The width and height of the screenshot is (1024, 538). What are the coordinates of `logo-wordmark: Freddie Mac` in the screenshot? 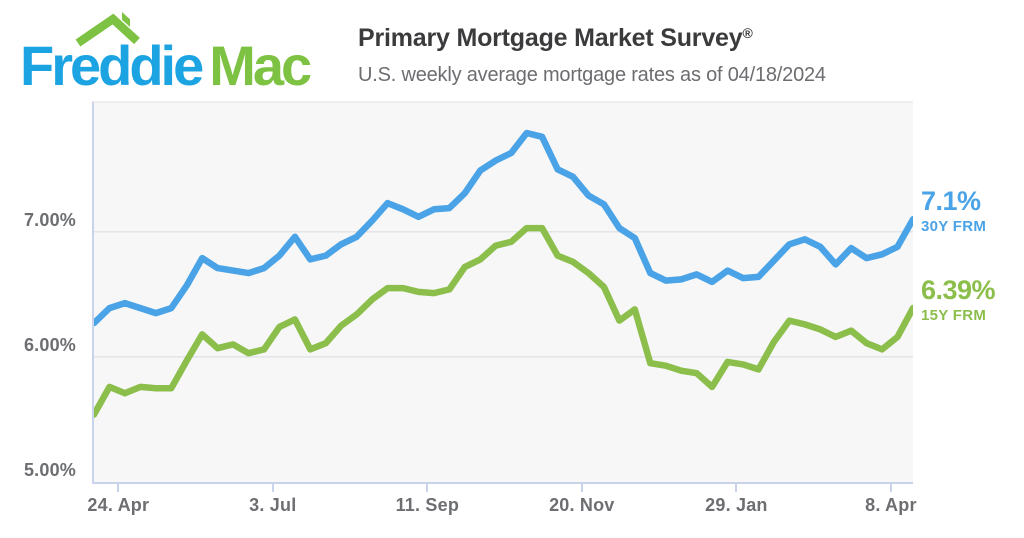 It's located at (166, 66).